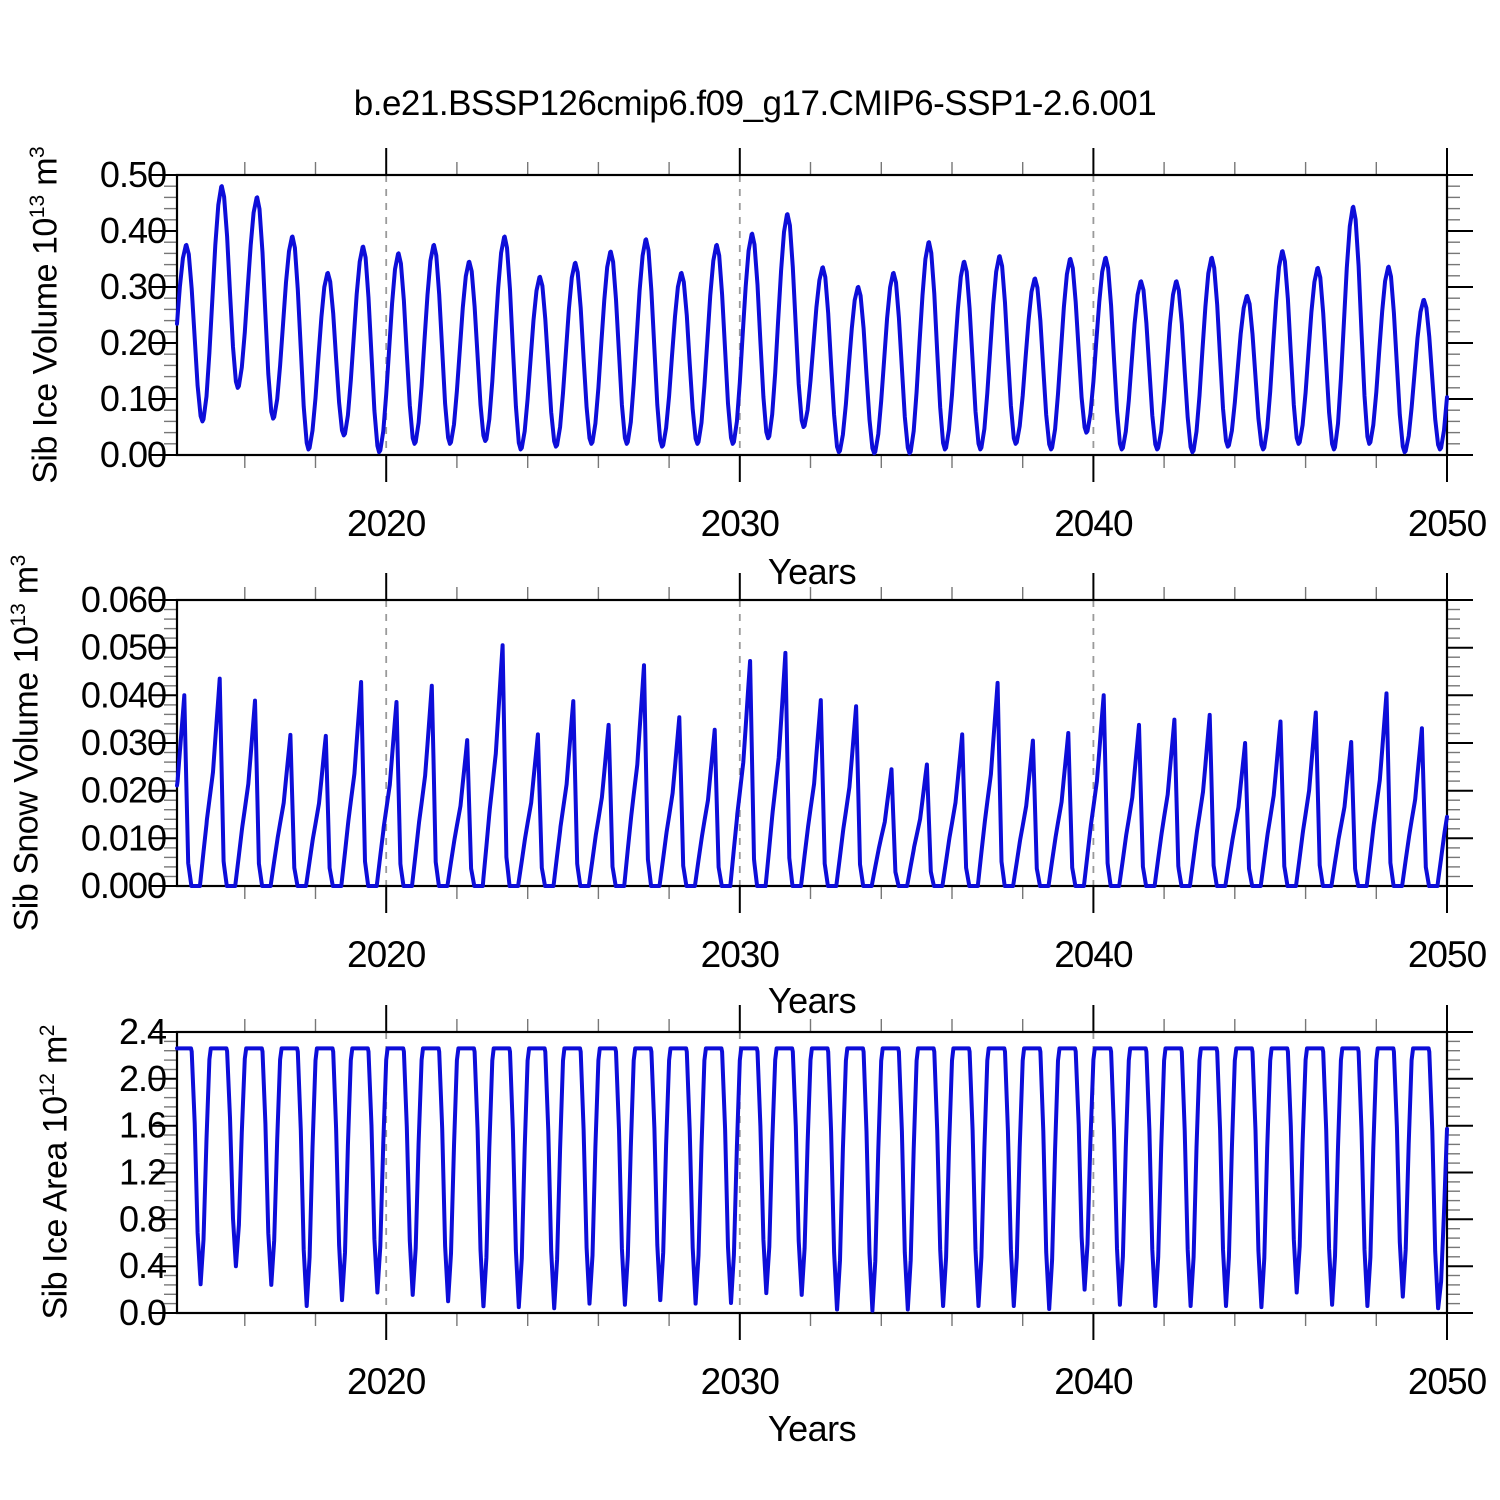 The height and width of the screenshot is (1500, 1500). I want to click on y-axis-label-ice-area: Sib Ice Area 1012 m2, so click(50, 1172).